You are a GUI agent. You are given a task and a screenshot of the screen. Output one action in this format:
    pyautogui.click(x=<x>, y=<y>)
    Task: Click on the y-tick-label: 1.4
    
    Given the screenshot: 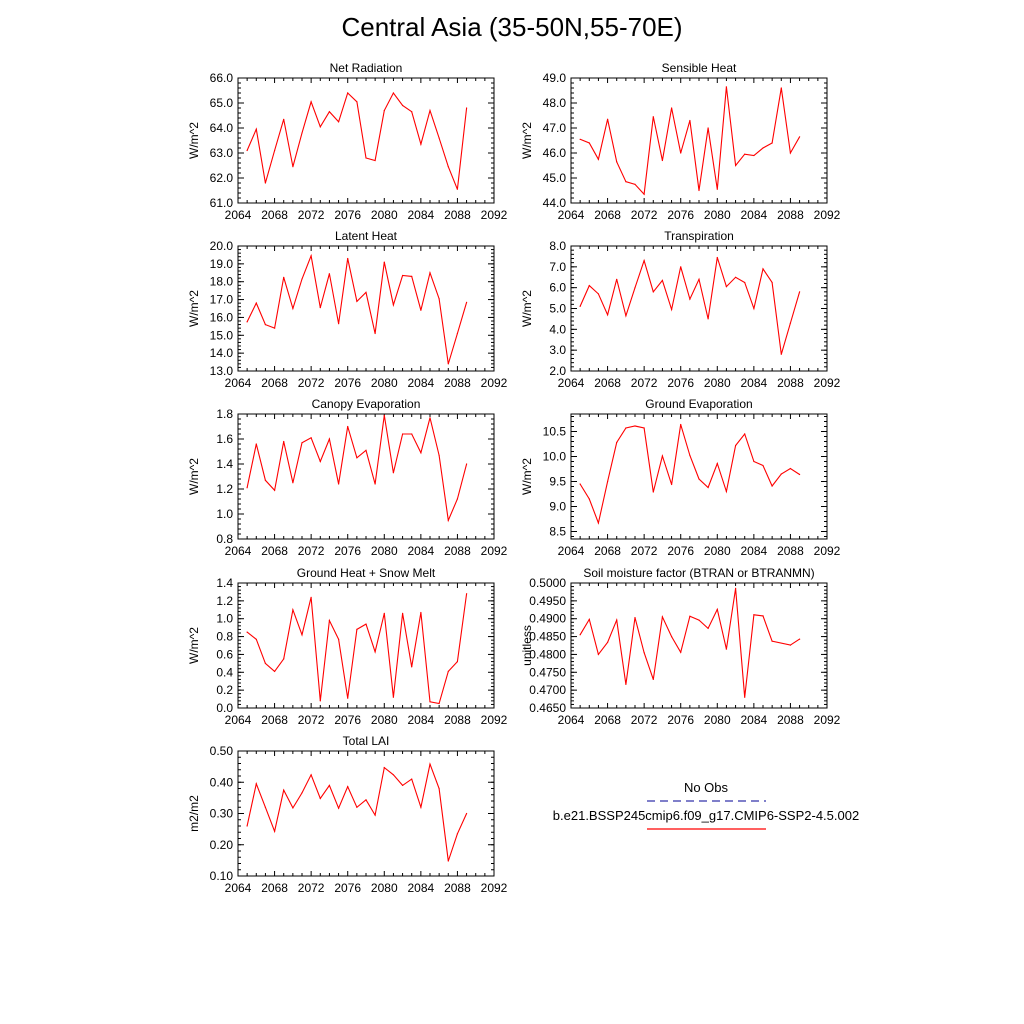 What is the action you would take?
    pyautogui.click(x=224, y=583)
    